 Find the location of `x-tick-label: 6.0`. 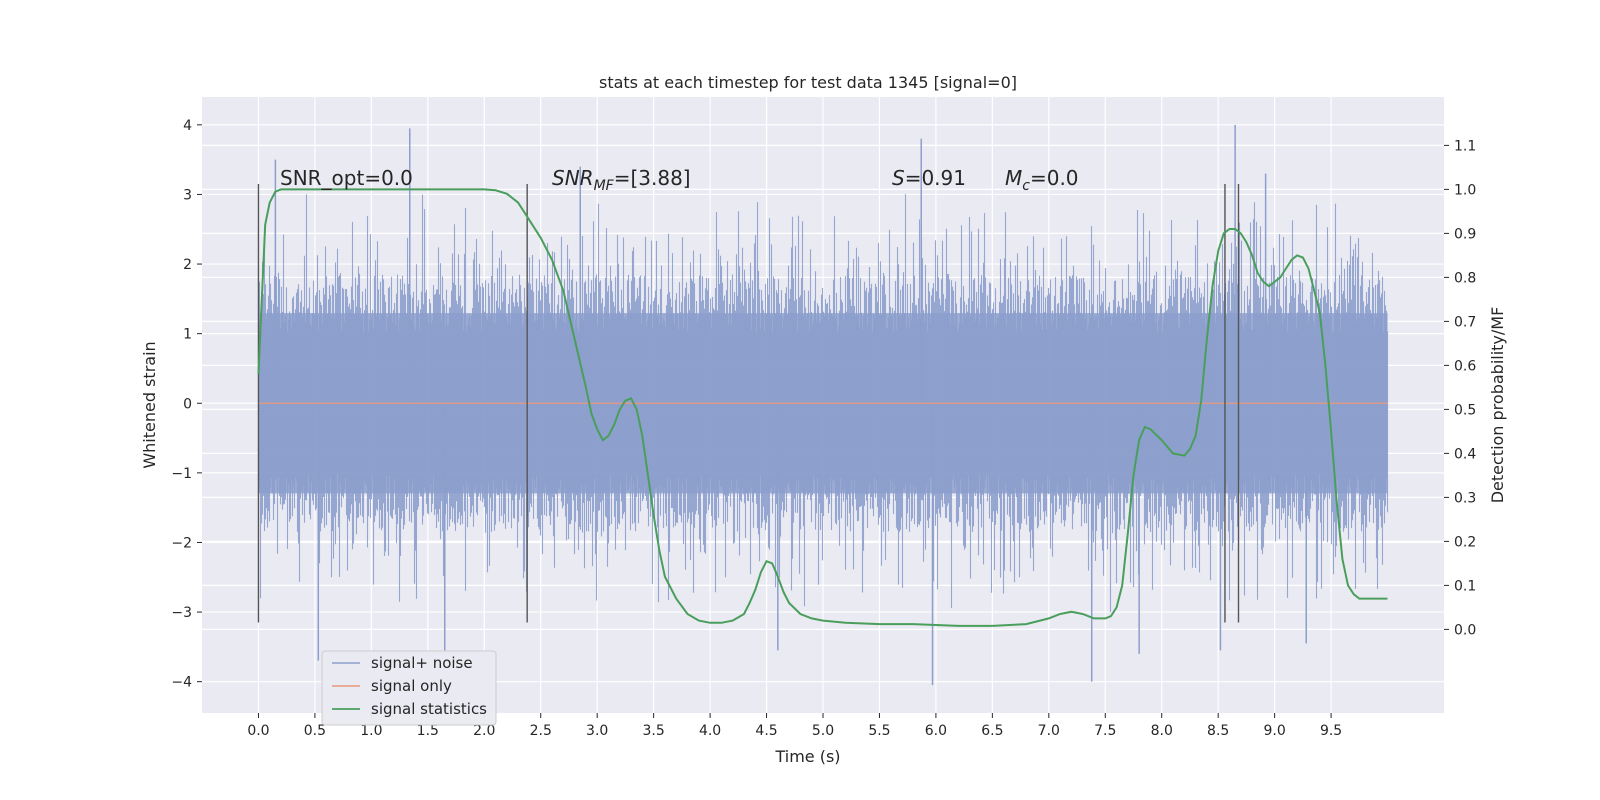

x-tick-label: 6.0 is located at coordinates (936, 731).